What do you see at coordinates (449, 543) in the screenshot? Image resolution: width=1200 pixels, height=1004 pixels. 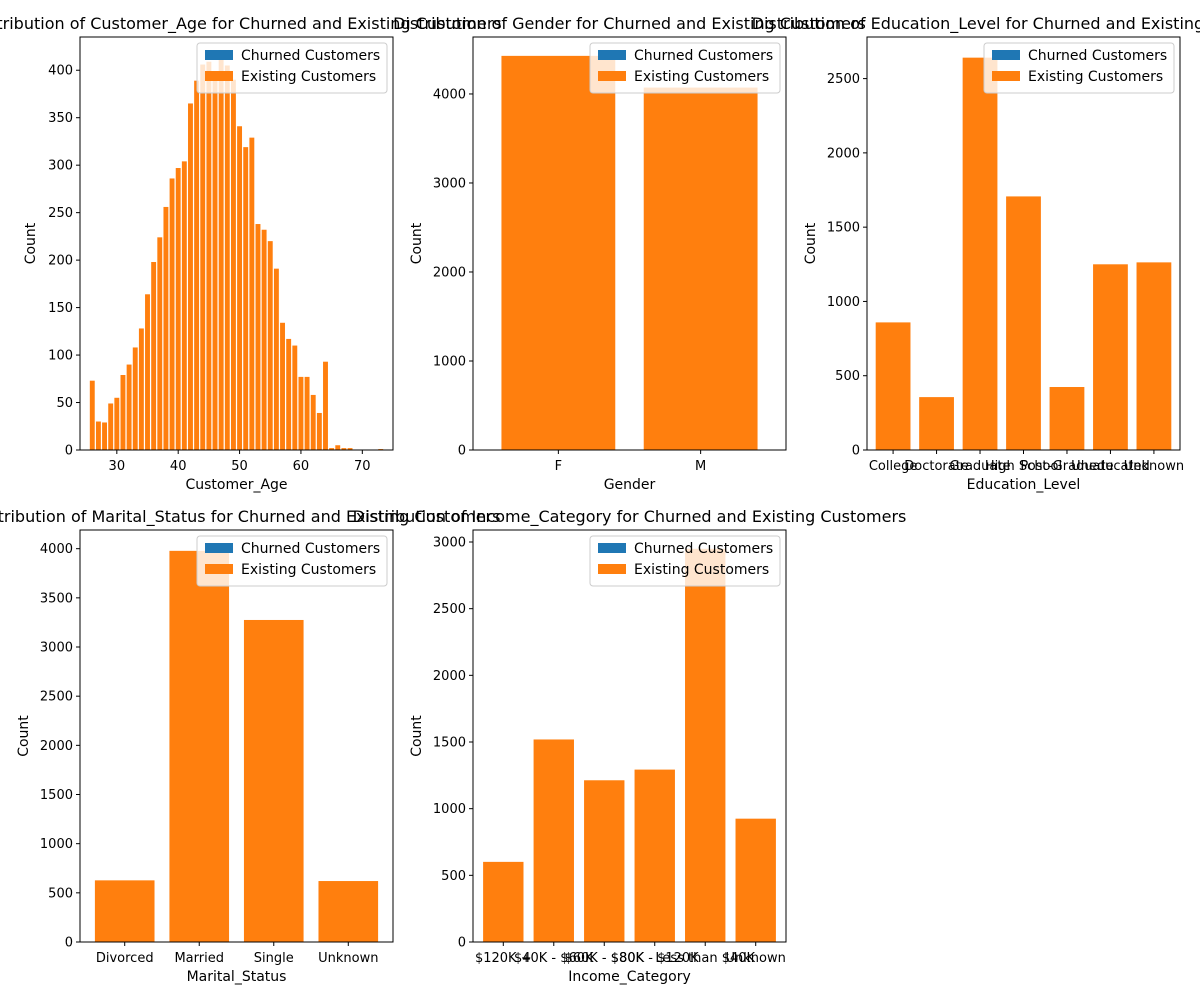 I see `y-tick-label: 3000` at bounding box center [449, 543].